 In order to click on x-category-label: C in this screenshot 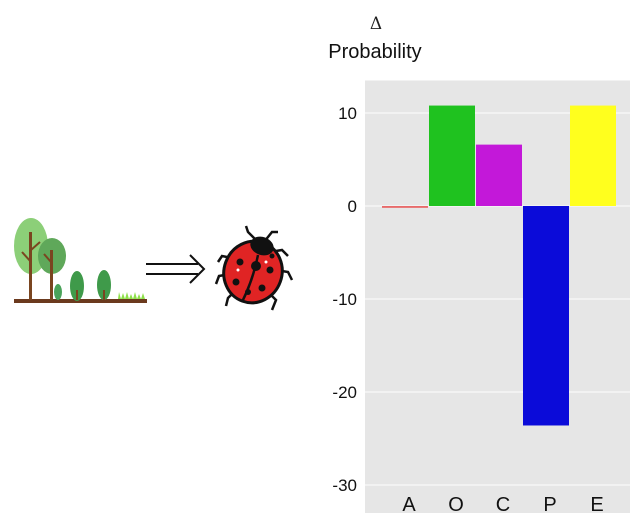, I will do `click(503, 503)`.